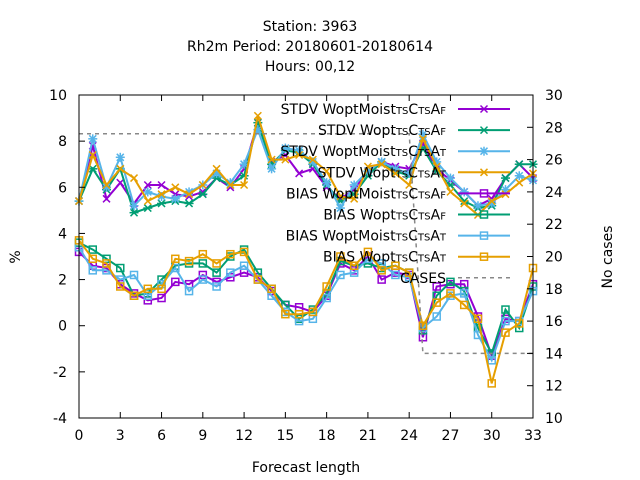 This screenshot has height=480, width=640. Describe the element at coordinates (554, 193) in the screenshot. I see `y2-tick-label: 24` at that location.